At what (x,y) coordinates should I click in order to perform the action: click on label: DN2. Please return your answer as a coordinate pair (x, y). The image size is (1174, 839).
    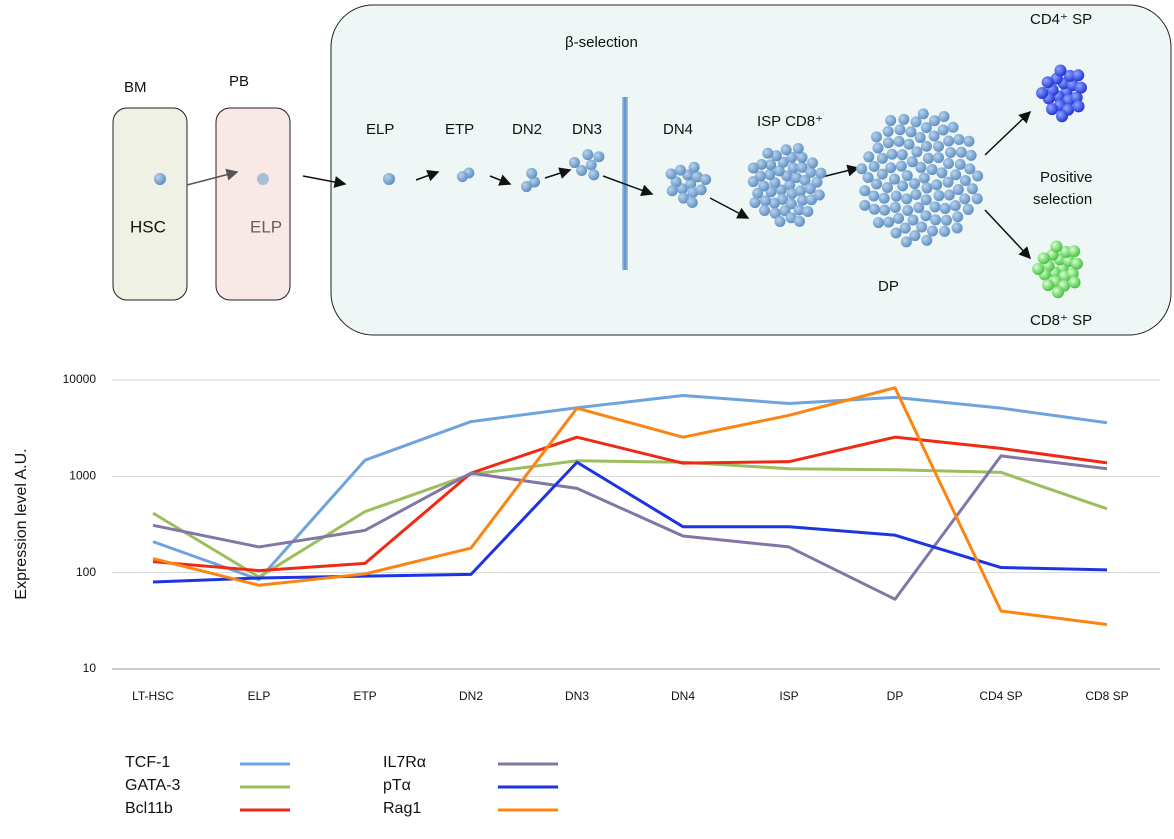
    Looking at the image, I should click on (527, 129).